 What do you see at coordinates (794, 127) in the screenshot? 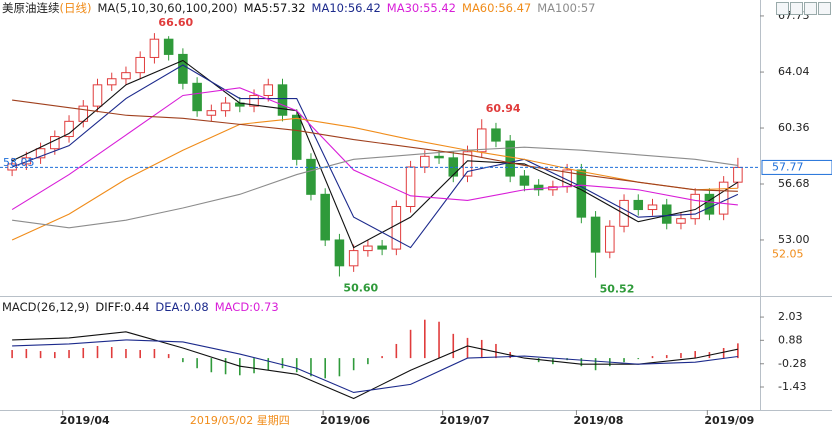
I see `y-tick-label: 60.36` at bounding box center [794, 127].